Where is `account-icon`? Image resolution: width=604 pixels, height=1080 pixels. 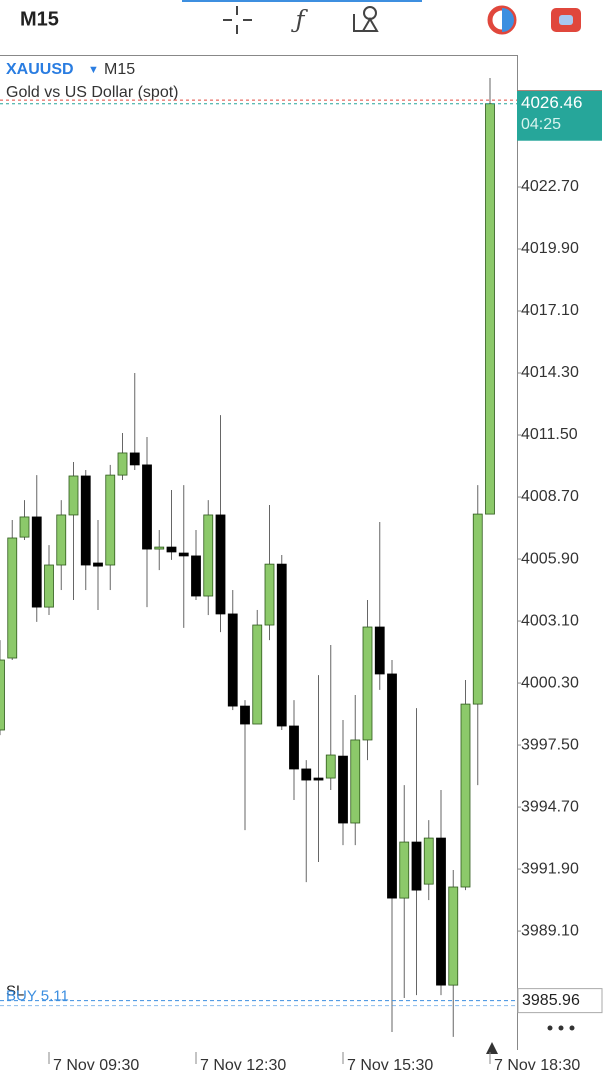
account-icon is located at coordinates (566, 20).